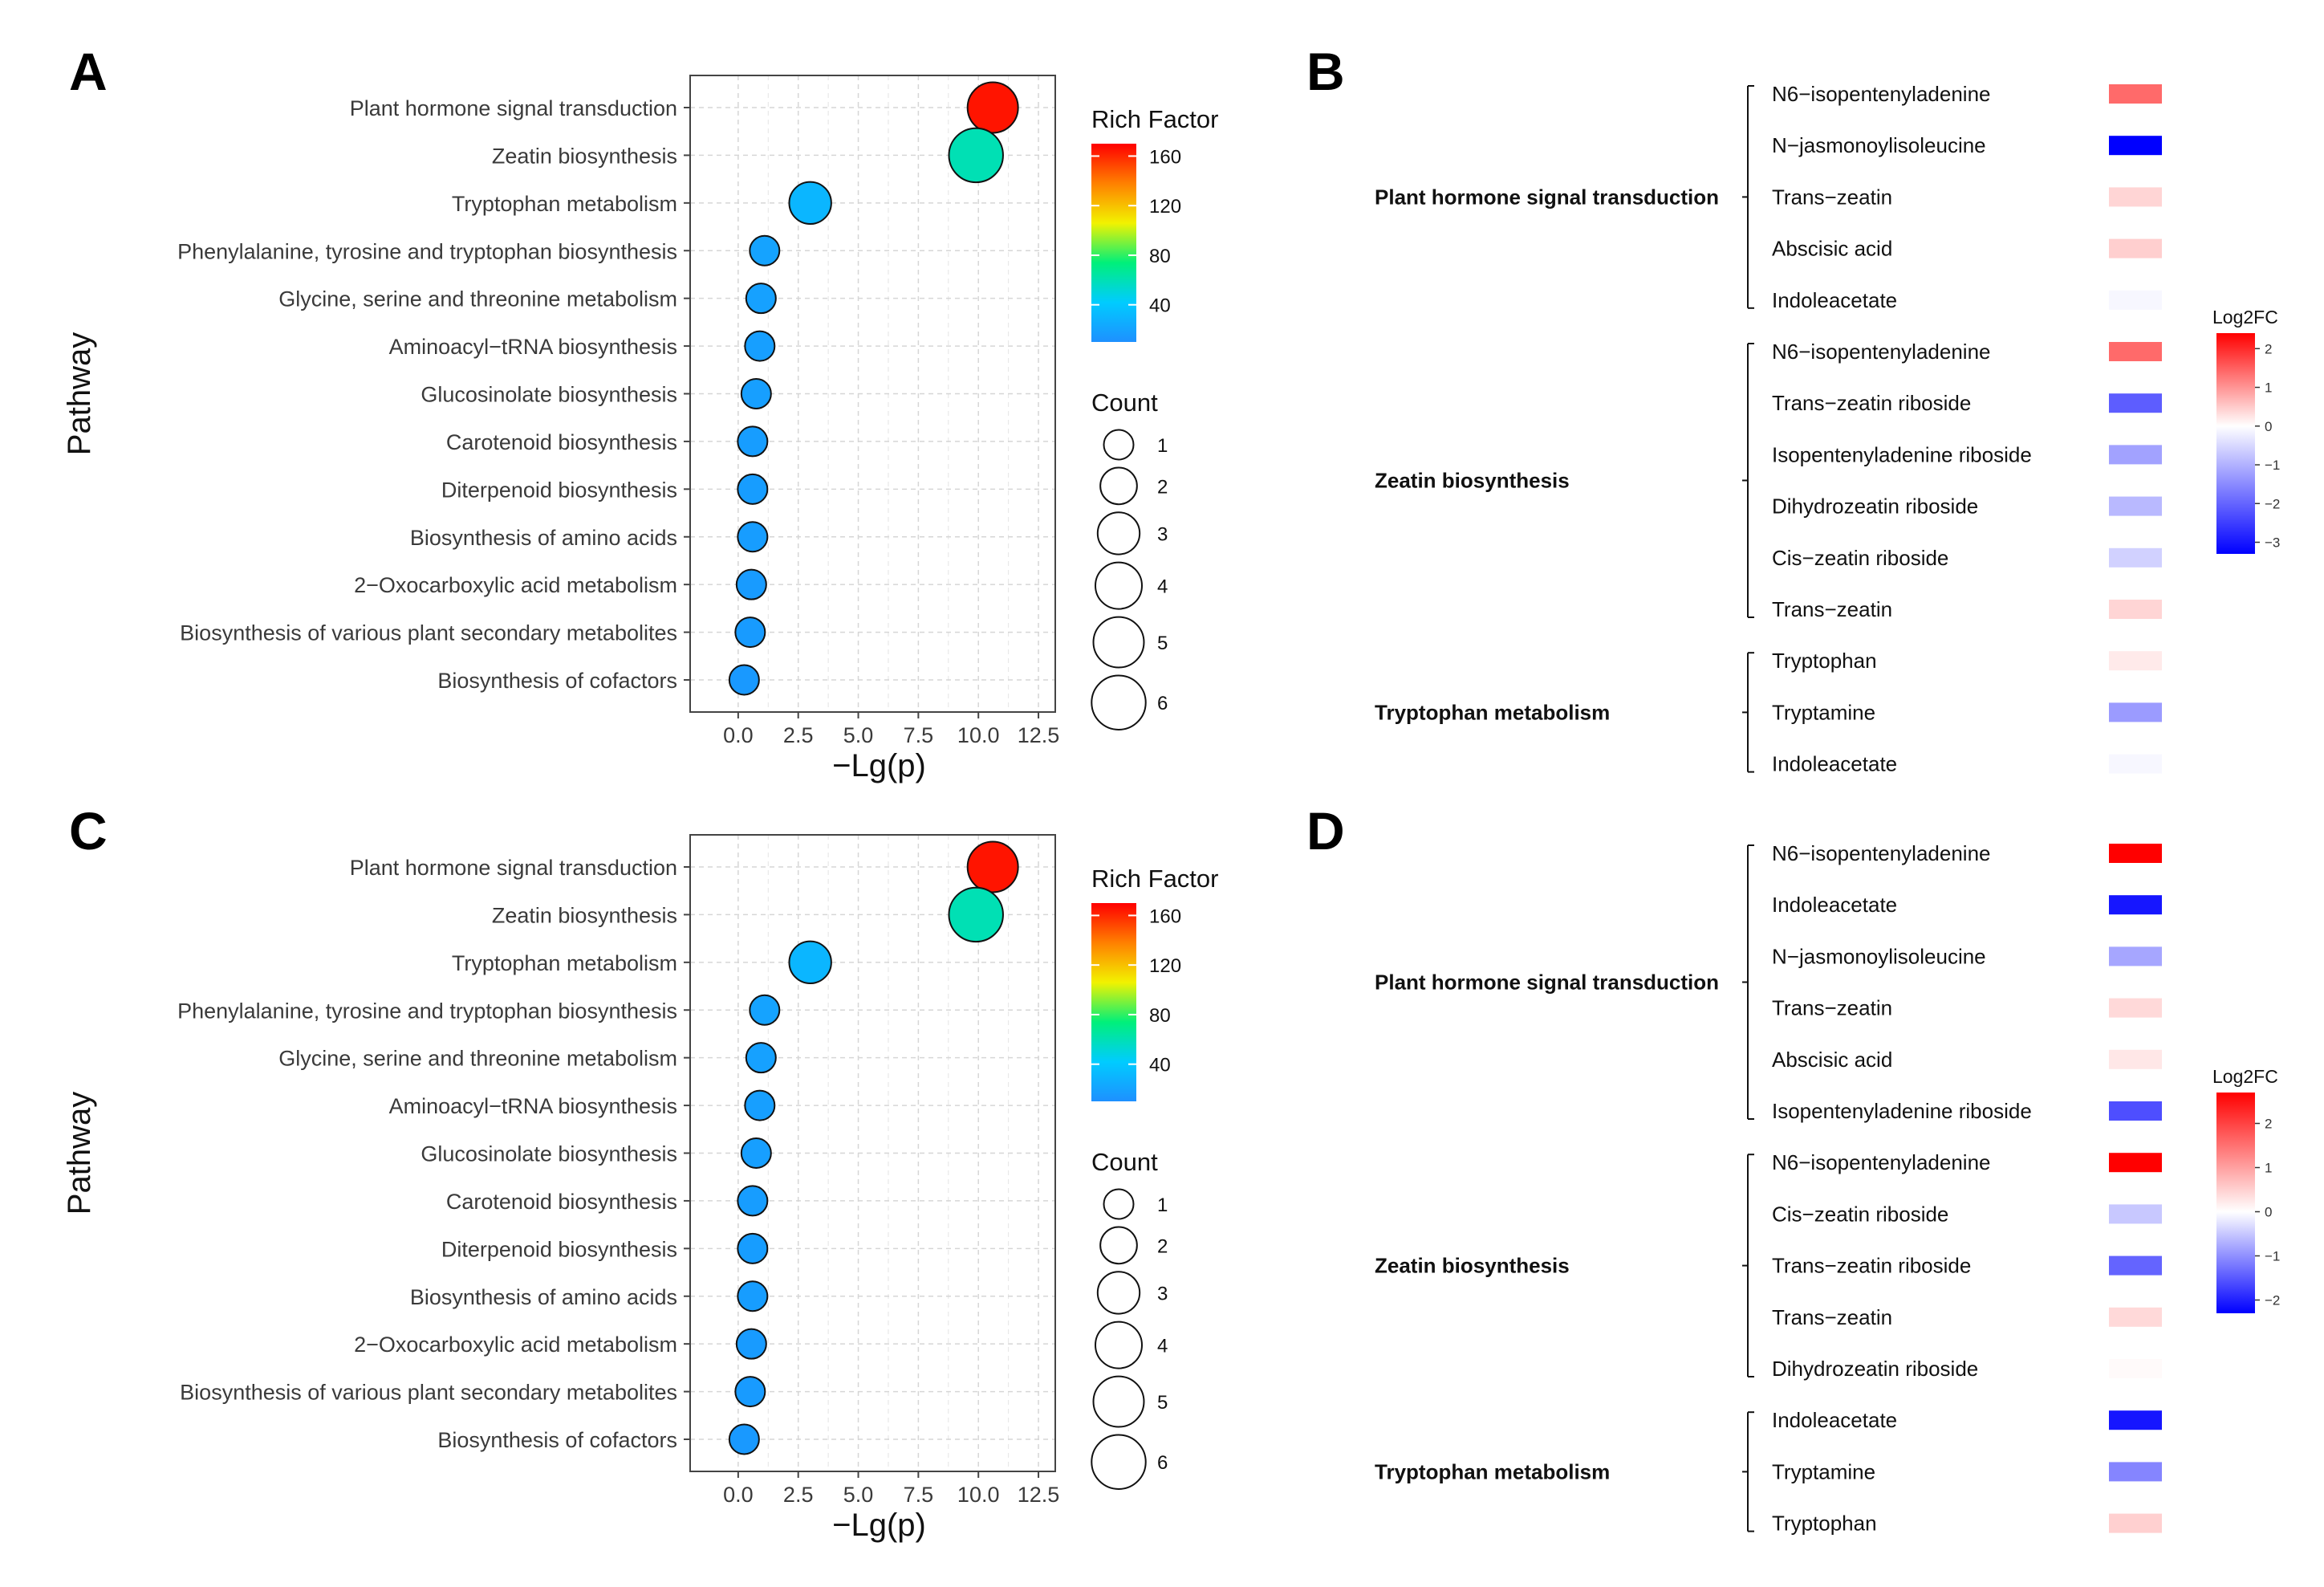 The height and width of the screenshot is (1587, 2324). I want to click on count-legend-label: 5, so click(1162, 643).